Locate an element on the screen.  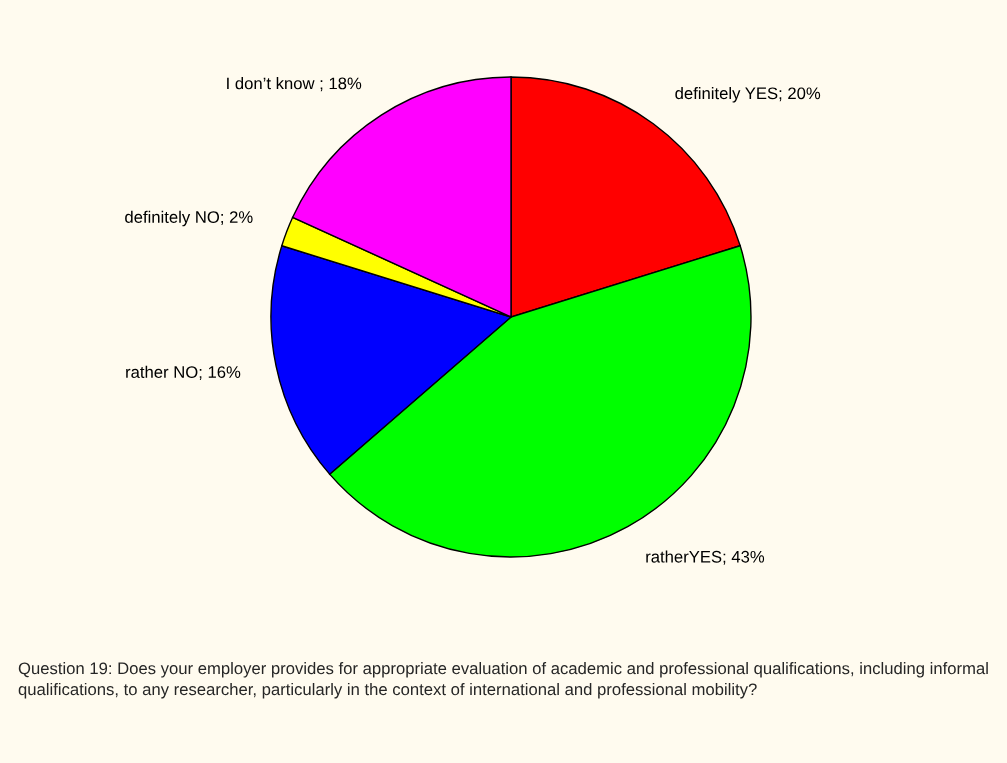
text: Question 19: Does your employer provides for appropriate evaluation of academic and professional qualifications, including informal qualifications, to any researcher, particularly in the context of international and professional mobility? is located at coordinates (503, 680).